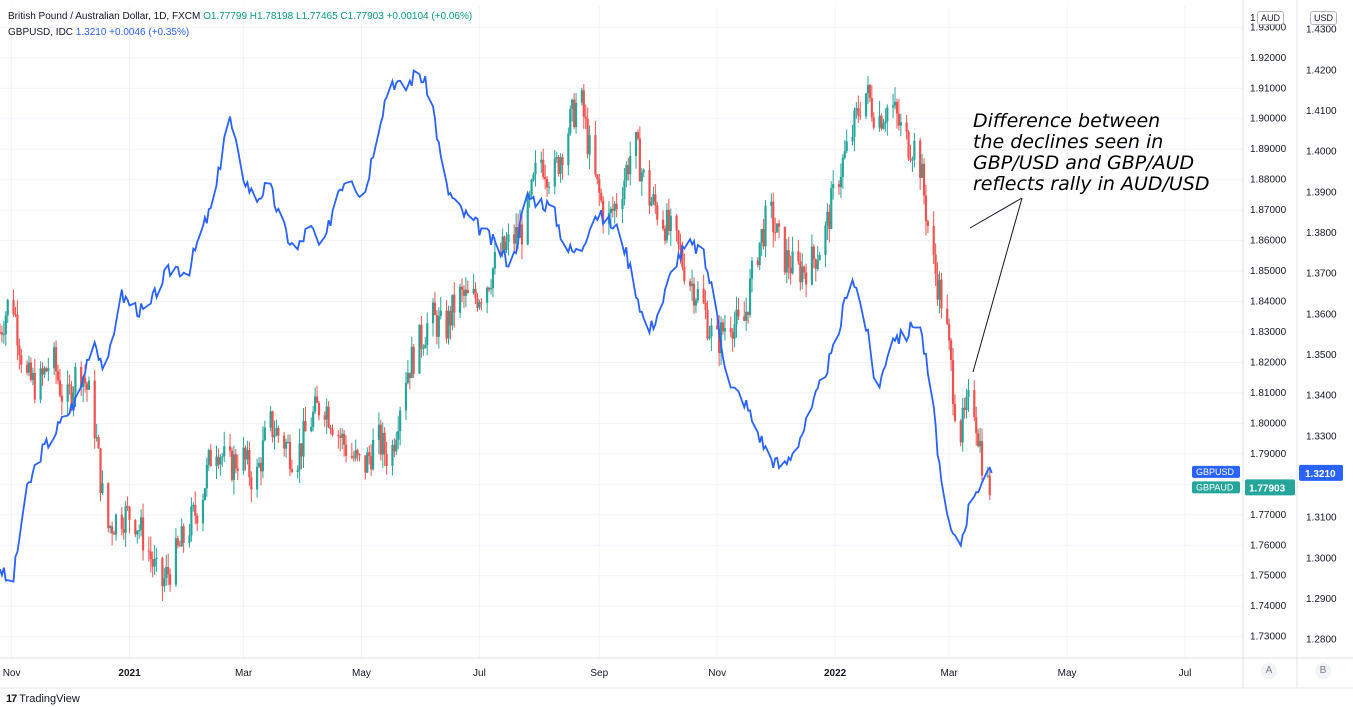 This screenshot has width=1353, height=707. Describe the element at coordinates (361, 673) in the screenshot. I see `x-tick-label: May` at that location.